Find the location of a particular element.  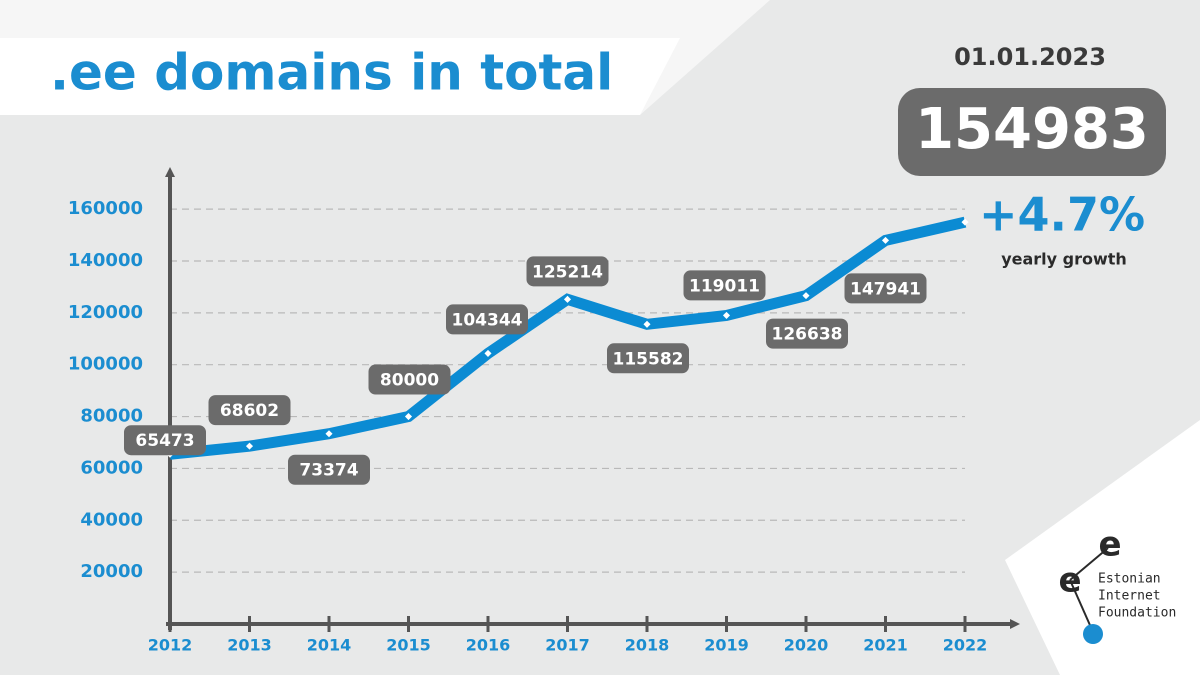

value-label: 68602 is located at coordinates (249, 411).